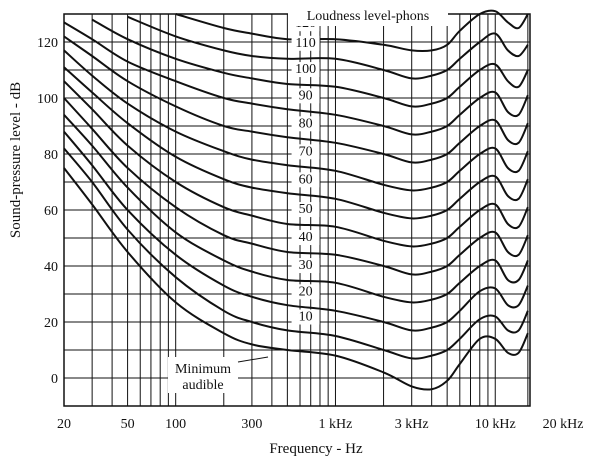  What do you see at coordinates (51, 211) in the screenshot?
I see `y-tick-label: 60` at bounding box center [51, 211].